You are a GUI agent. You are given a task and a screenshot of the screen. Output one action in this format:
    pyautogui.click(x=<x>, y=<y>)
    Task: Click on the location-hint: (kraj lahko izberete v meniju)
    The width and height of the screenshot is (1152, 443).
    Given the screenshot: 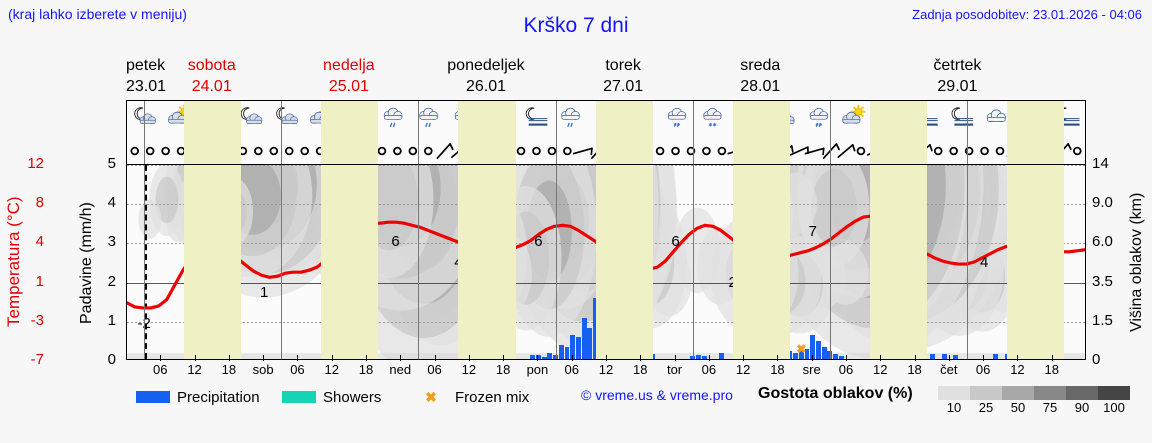 What is the action you would take?
    pyautogui.click(x=97, y=14)
    